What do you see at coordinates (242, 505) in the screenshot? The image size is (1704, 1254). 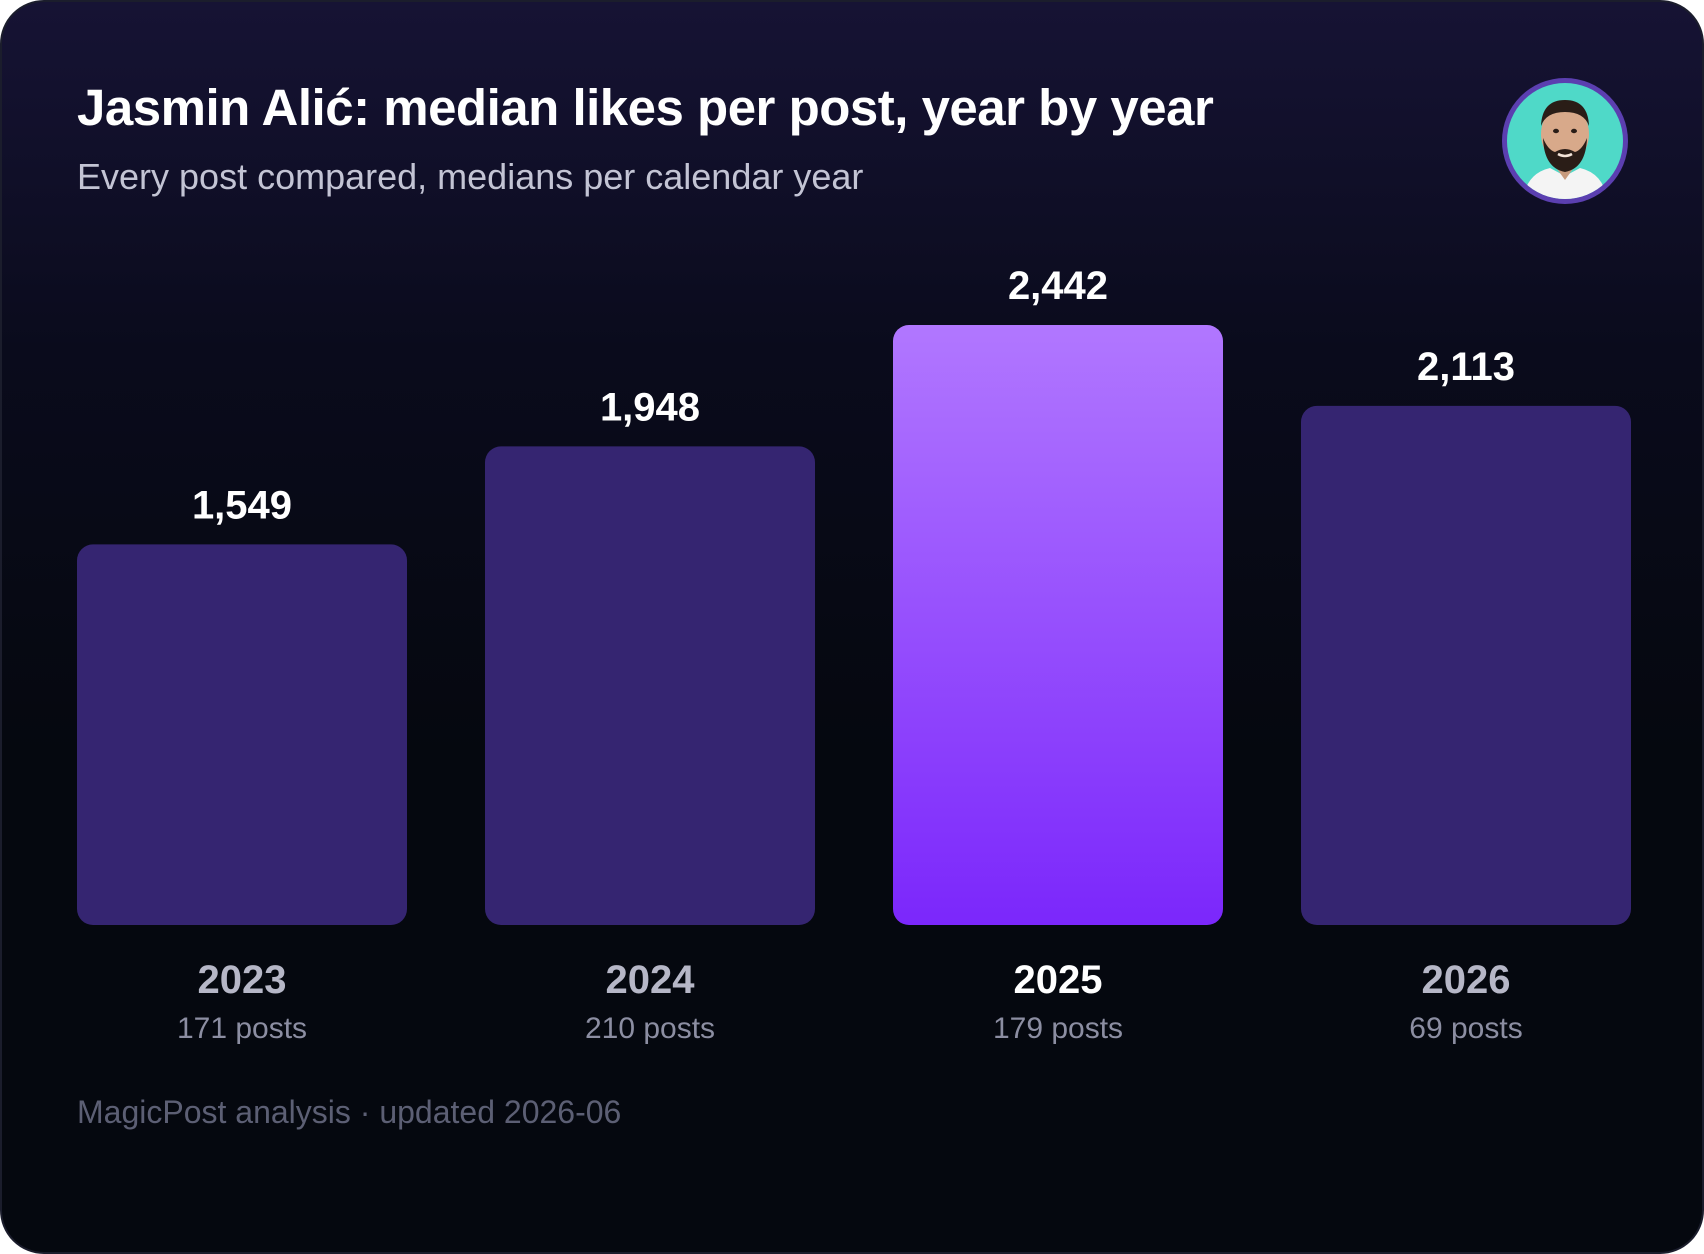 I see `value-label-2023: 1,549` at bounding box center [242, 505].